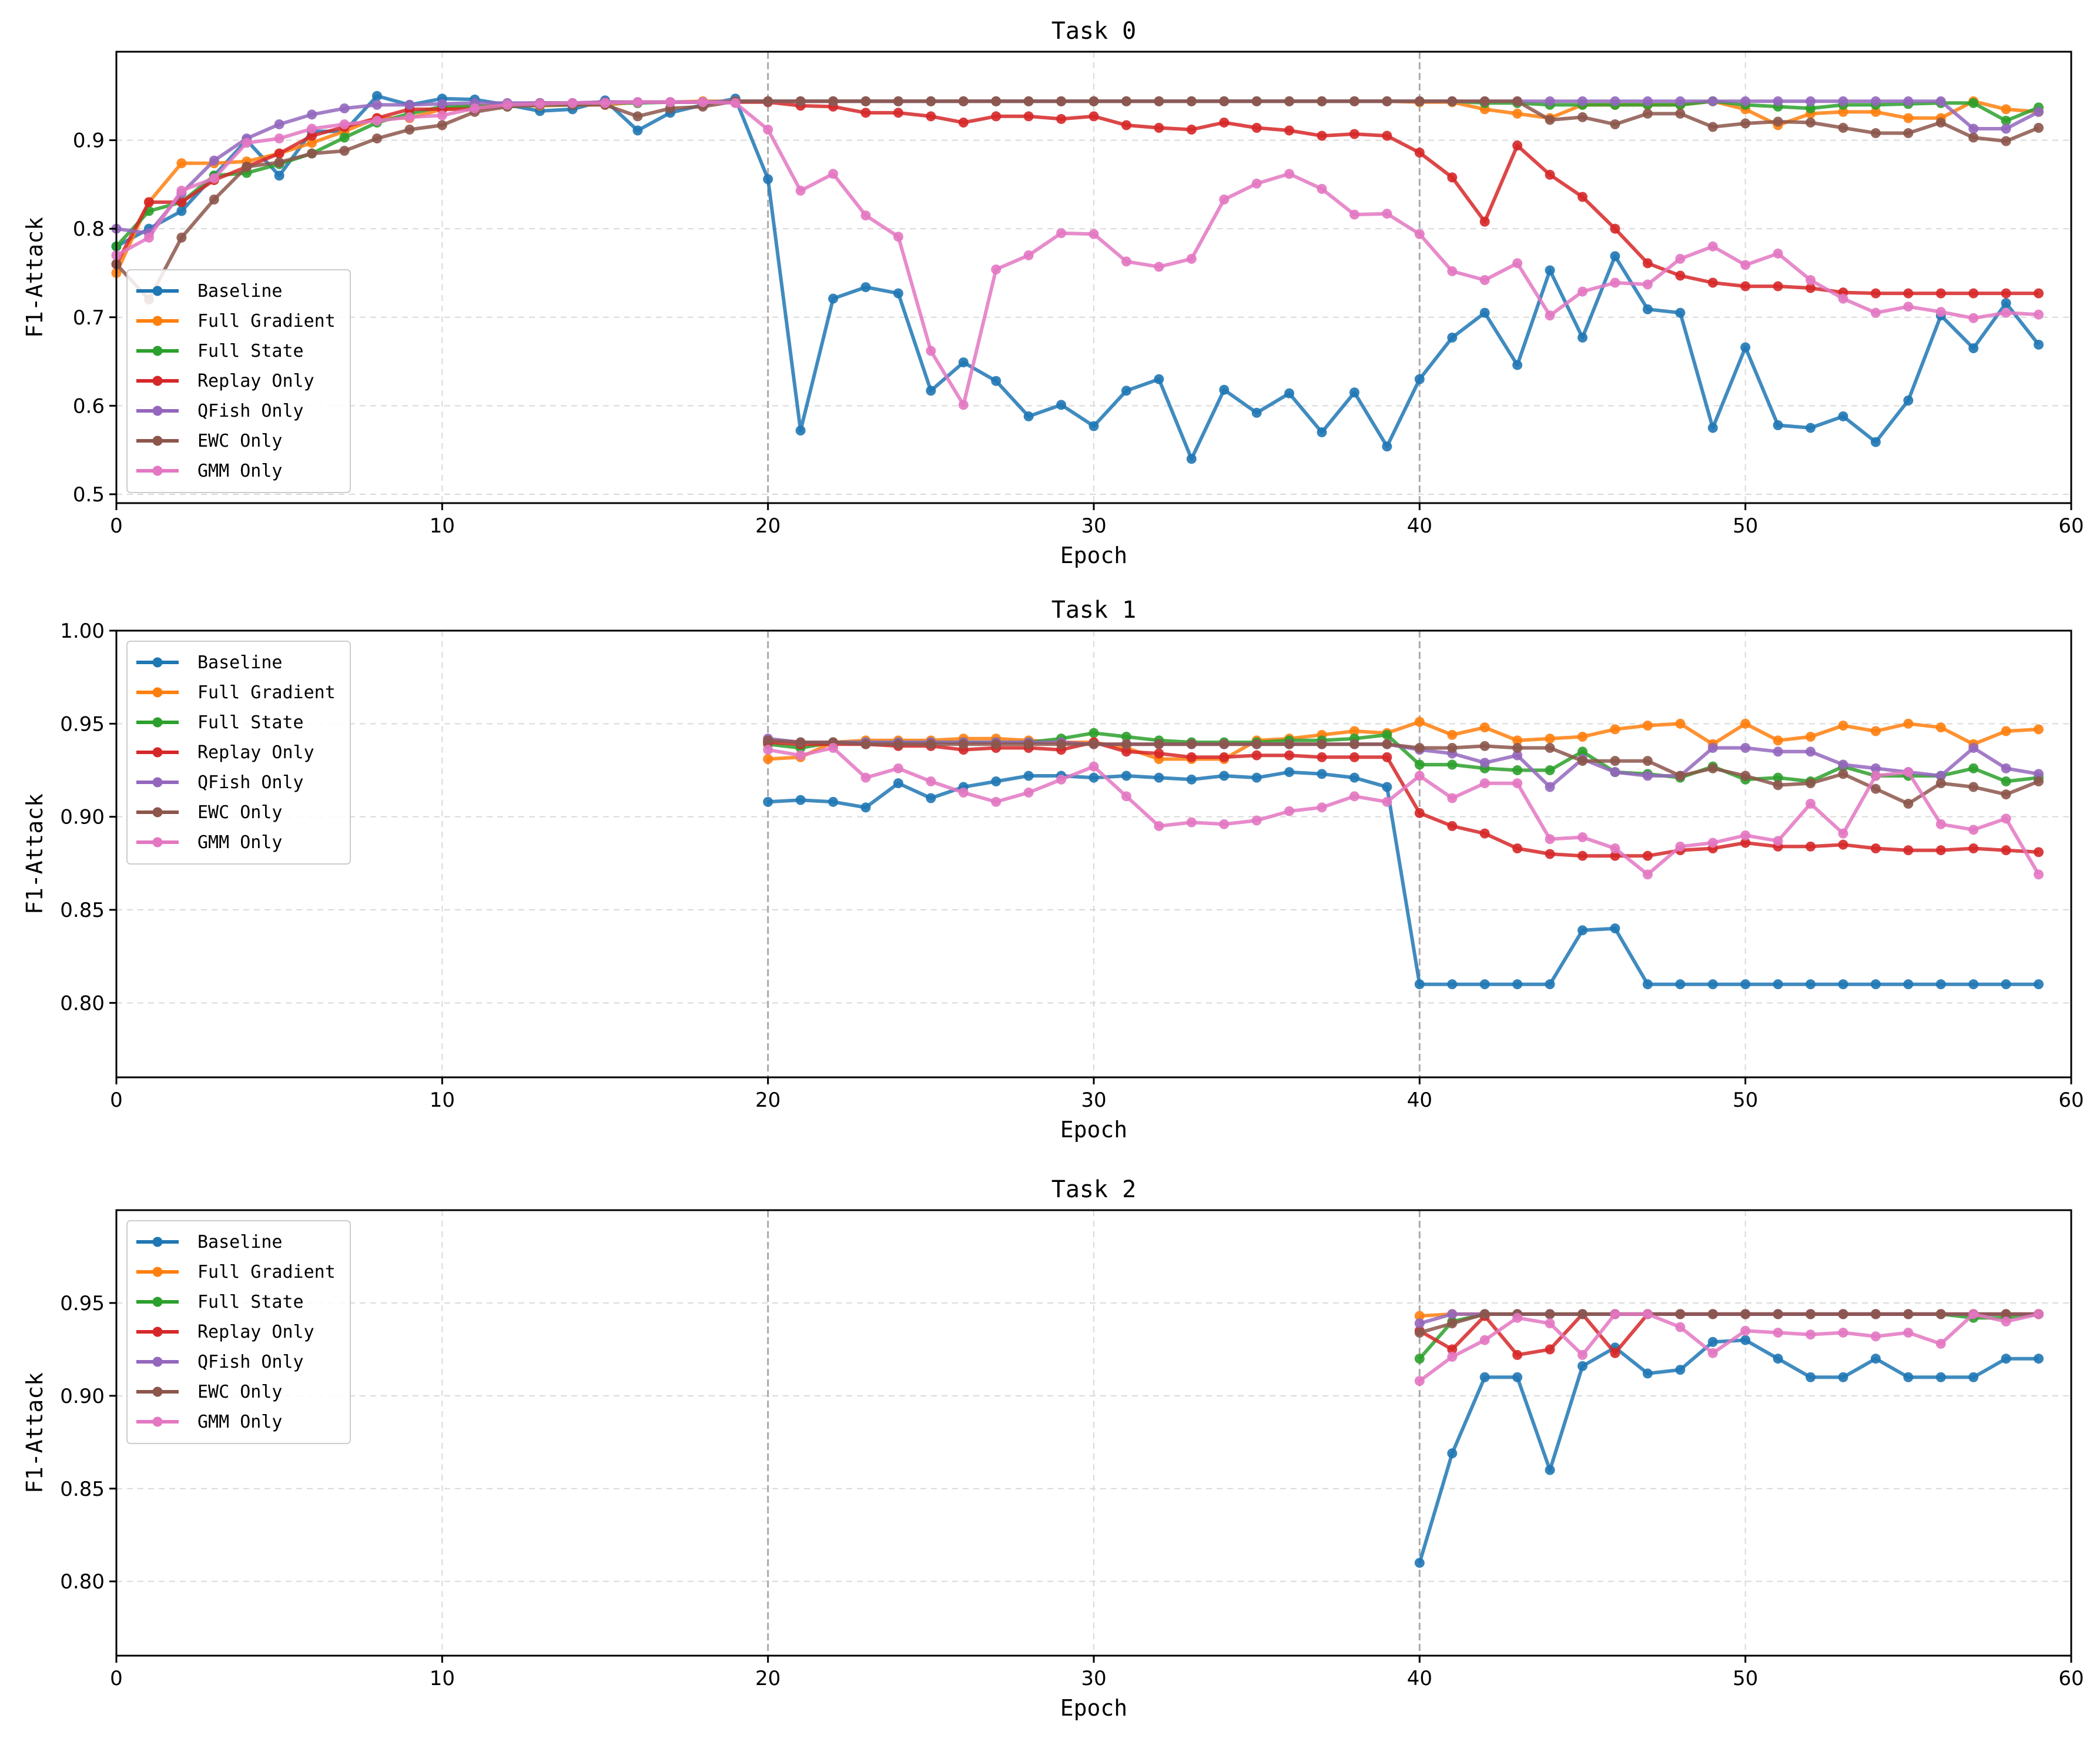 The image size is (2100, 1745). I want to click on y-tick-label: 0.95, so click(83, 1303).